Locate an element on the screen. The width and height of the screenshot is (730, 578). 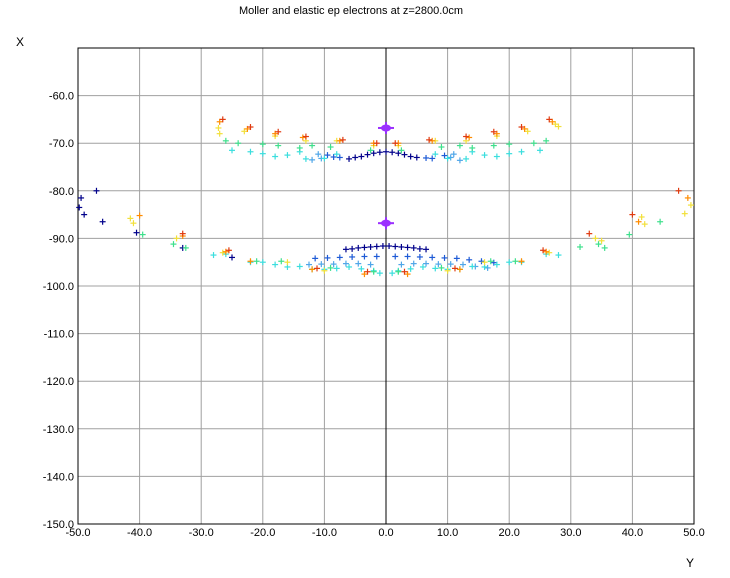
y-tick-label: -70.0 is located at coordinates (61, 144).